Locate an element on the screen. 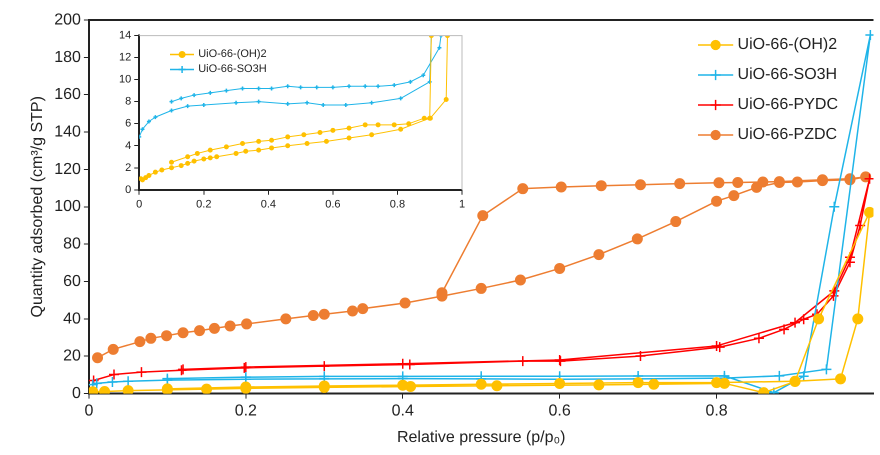 The height and width of the screenshot is (455, 880). legend-label: UiO-66-PYDC is located at coordinates (788, 105).